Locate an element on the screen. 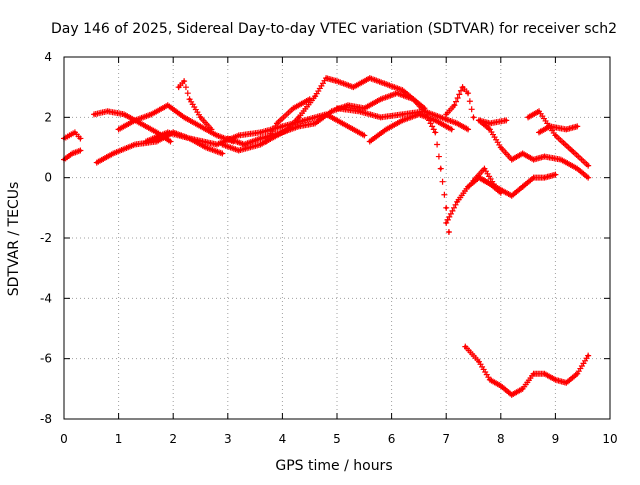 The width and height of the screenshot is (640, 485). series-track-w is located at coordinates (527, 370).